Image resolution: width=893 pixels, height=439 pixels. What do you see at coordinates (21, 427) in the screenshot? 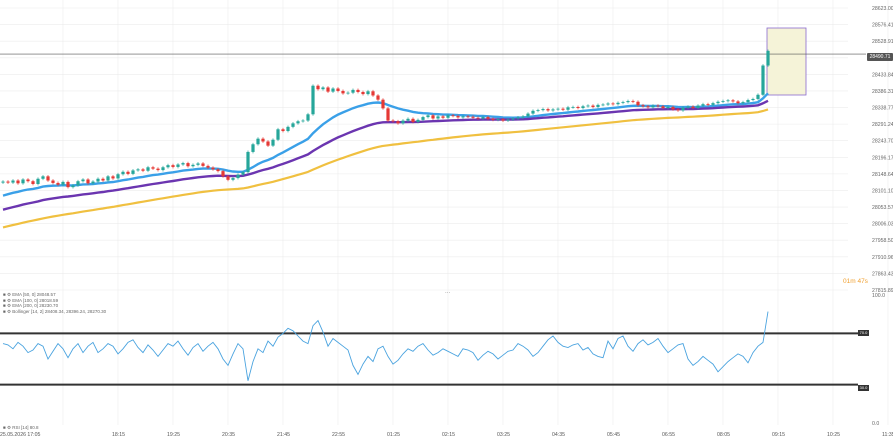
I see `rsi-legend: ■ ⚙ RSI [14] 80.8` at bounding box center [21, 427].